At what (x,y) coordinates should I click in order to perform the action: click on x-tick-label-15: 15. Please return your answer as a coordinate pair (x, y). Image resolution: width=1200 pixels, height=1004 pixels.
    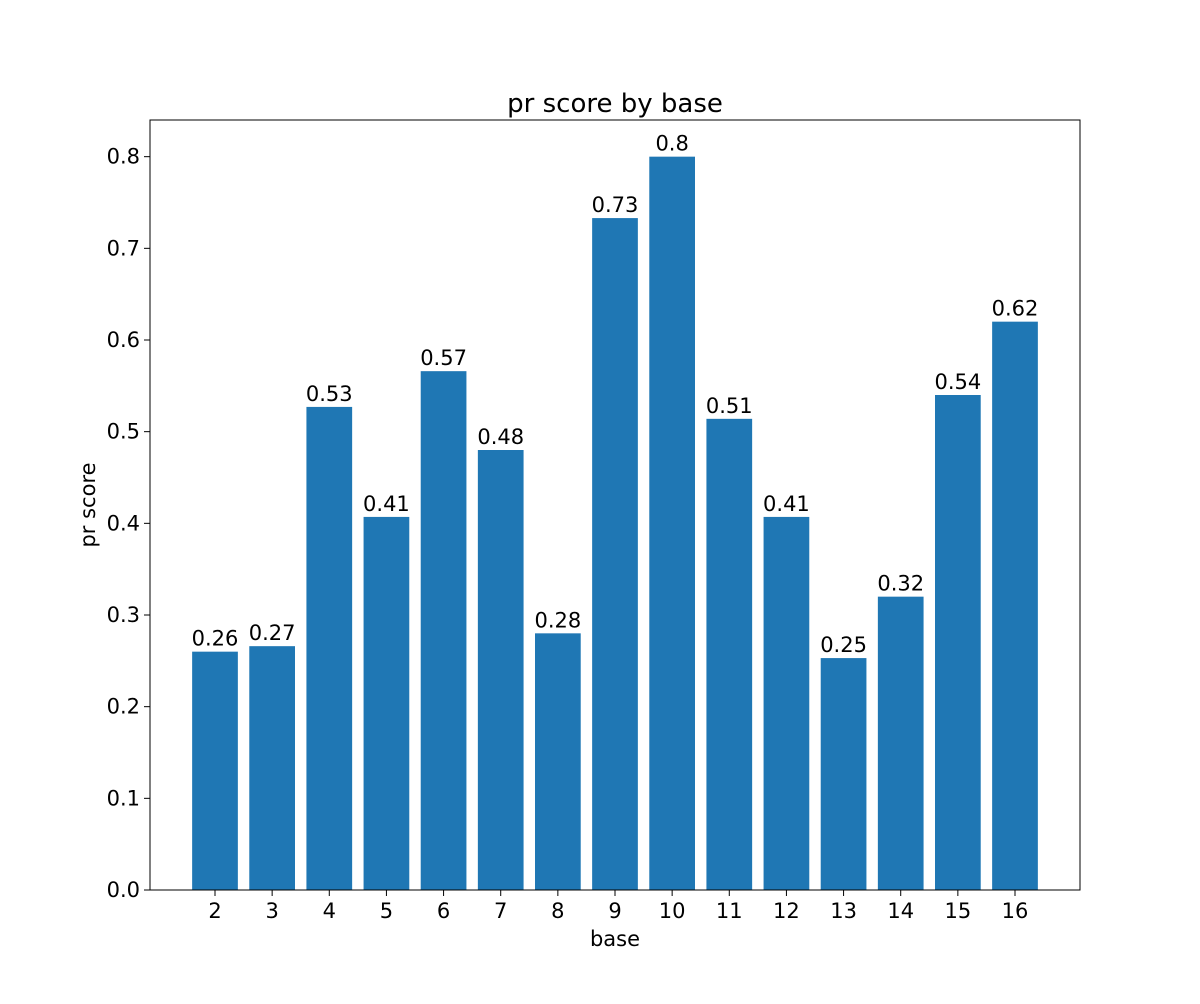
    Looking at the image, I should click on (957, 911).